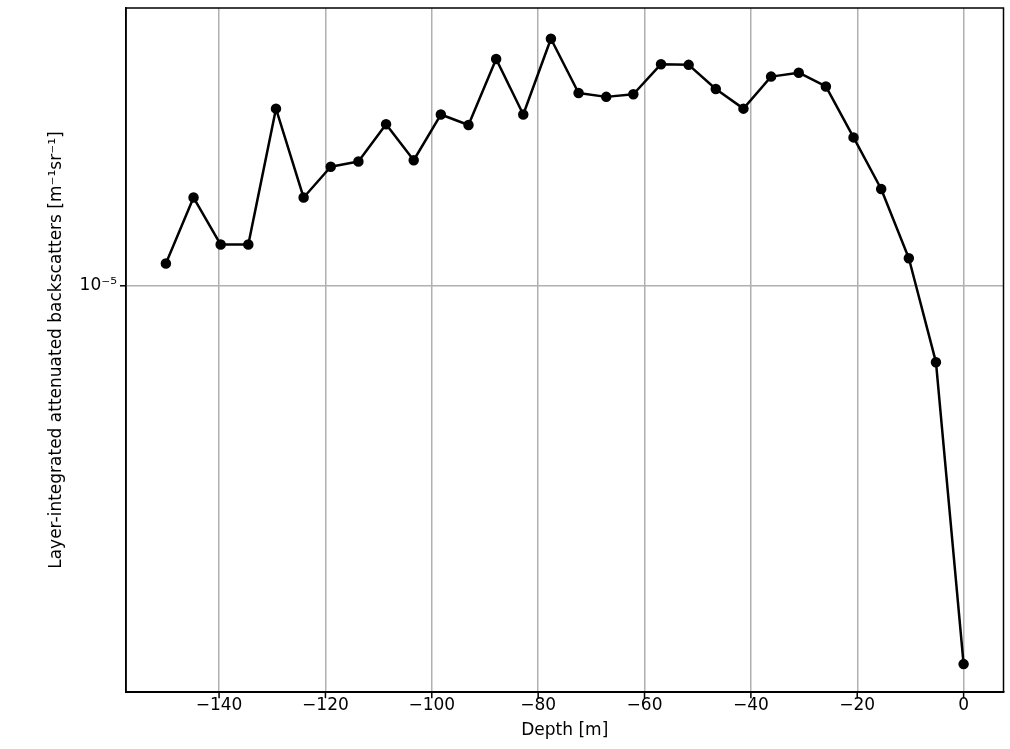 The image size is (1010, 749). What do you see at coordinates (432, 703) in the screenshot?
I see `x-tick-label: −100` at bounding box center [432, 703].